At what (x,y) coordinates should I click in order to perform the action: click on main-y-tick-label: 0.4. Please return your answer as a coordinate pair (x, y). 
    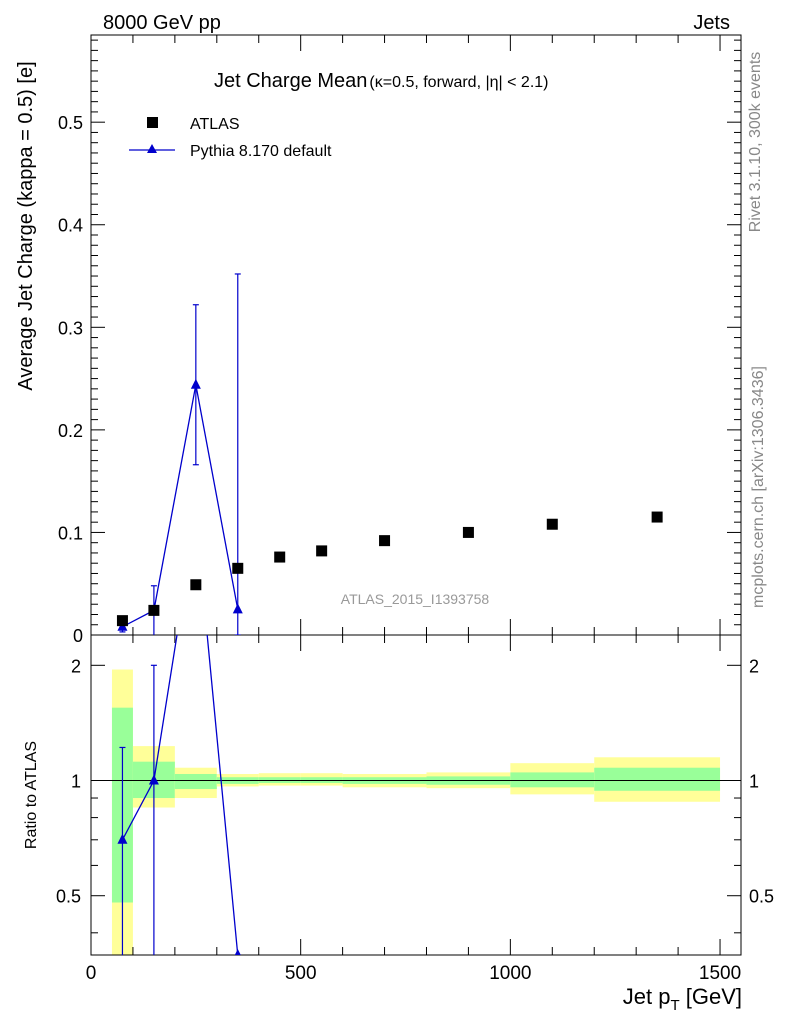
    Looking at the image, I should click on (70, 226).